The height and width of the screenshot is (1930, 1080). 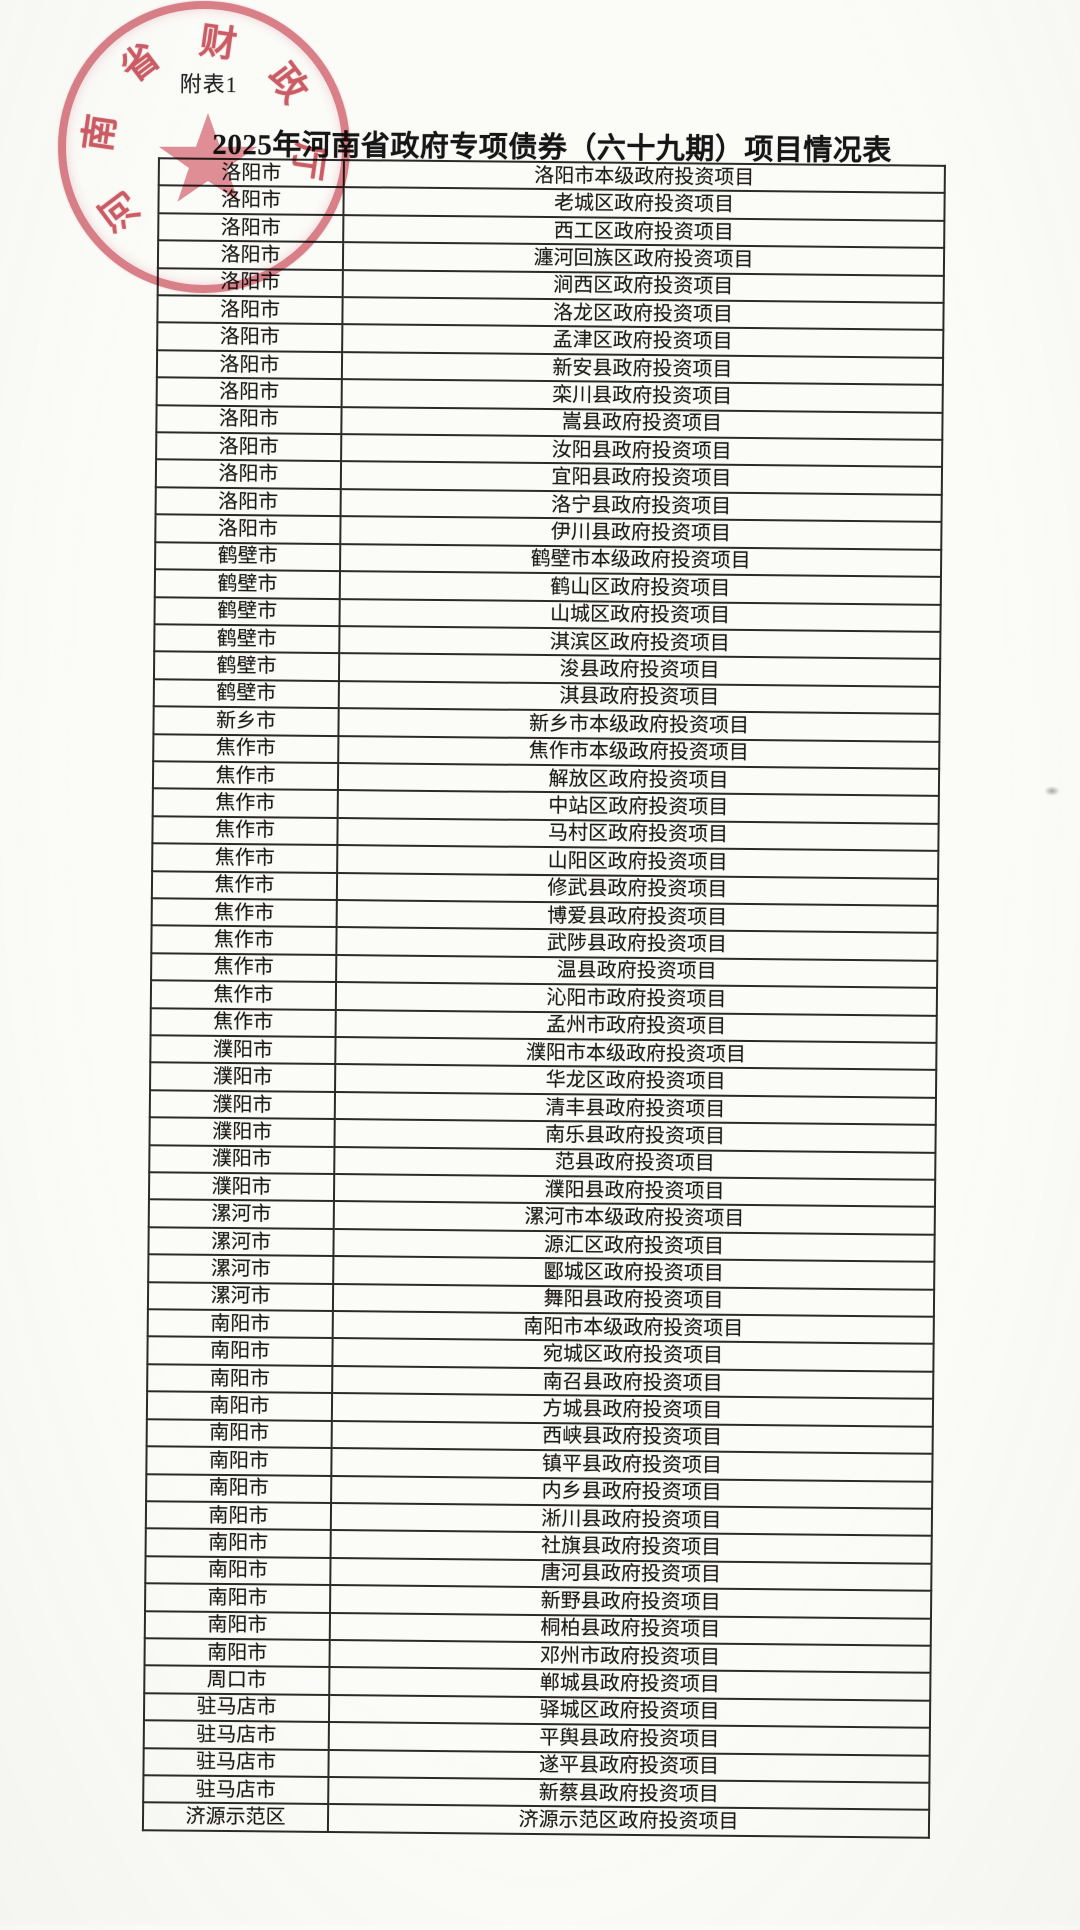 I want to click on appendix-label: 附表1, so click(x=208, y=84).